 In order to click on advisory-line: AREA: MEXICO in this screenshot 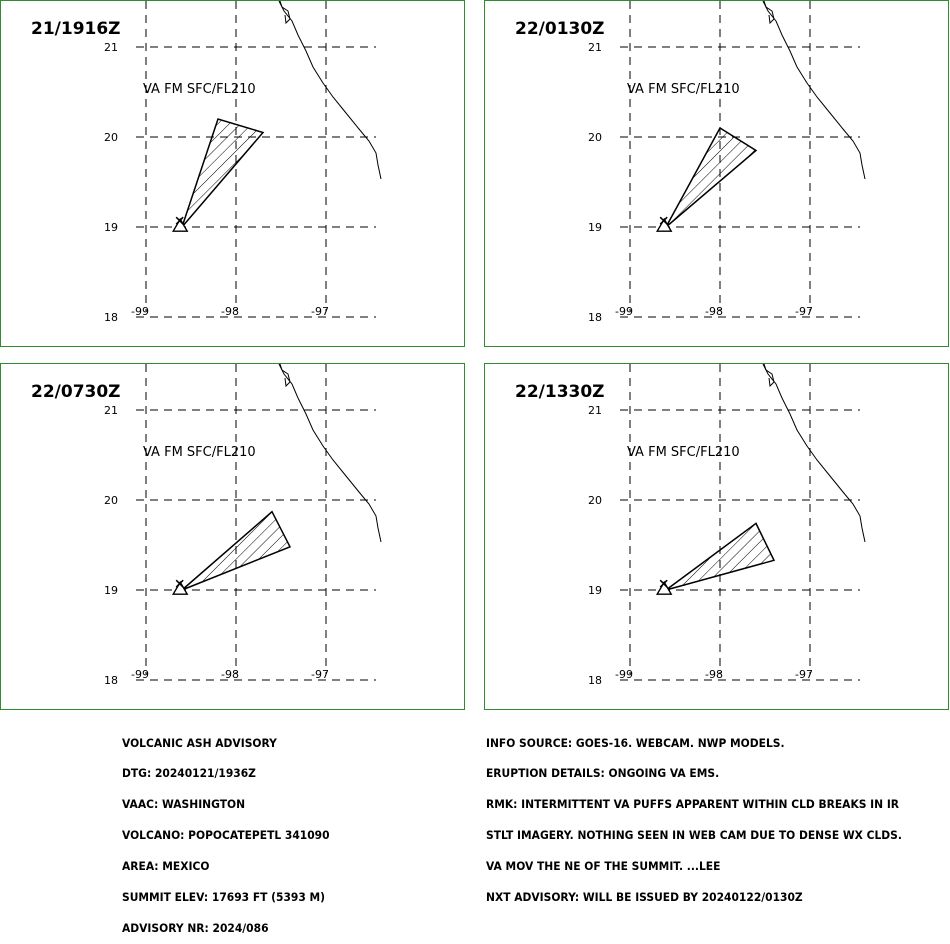, I will do `click(166, 866)`.